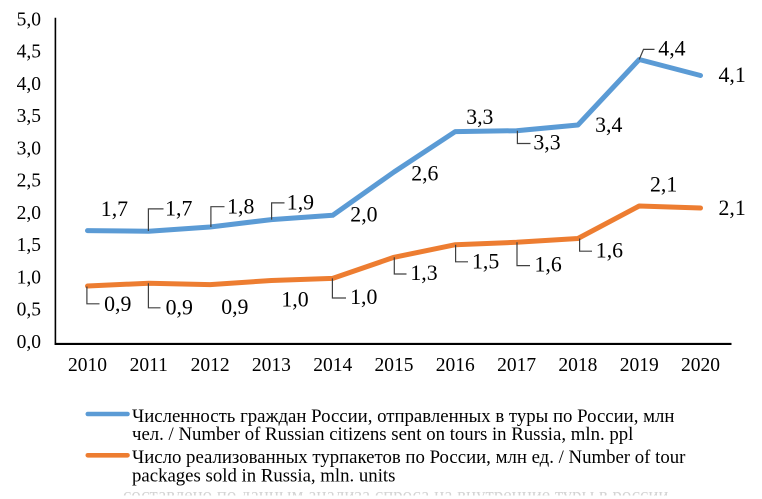  Describe the element at coordinates (271, 365) in the screenshot. I see `svg-text: 2013` at that location.